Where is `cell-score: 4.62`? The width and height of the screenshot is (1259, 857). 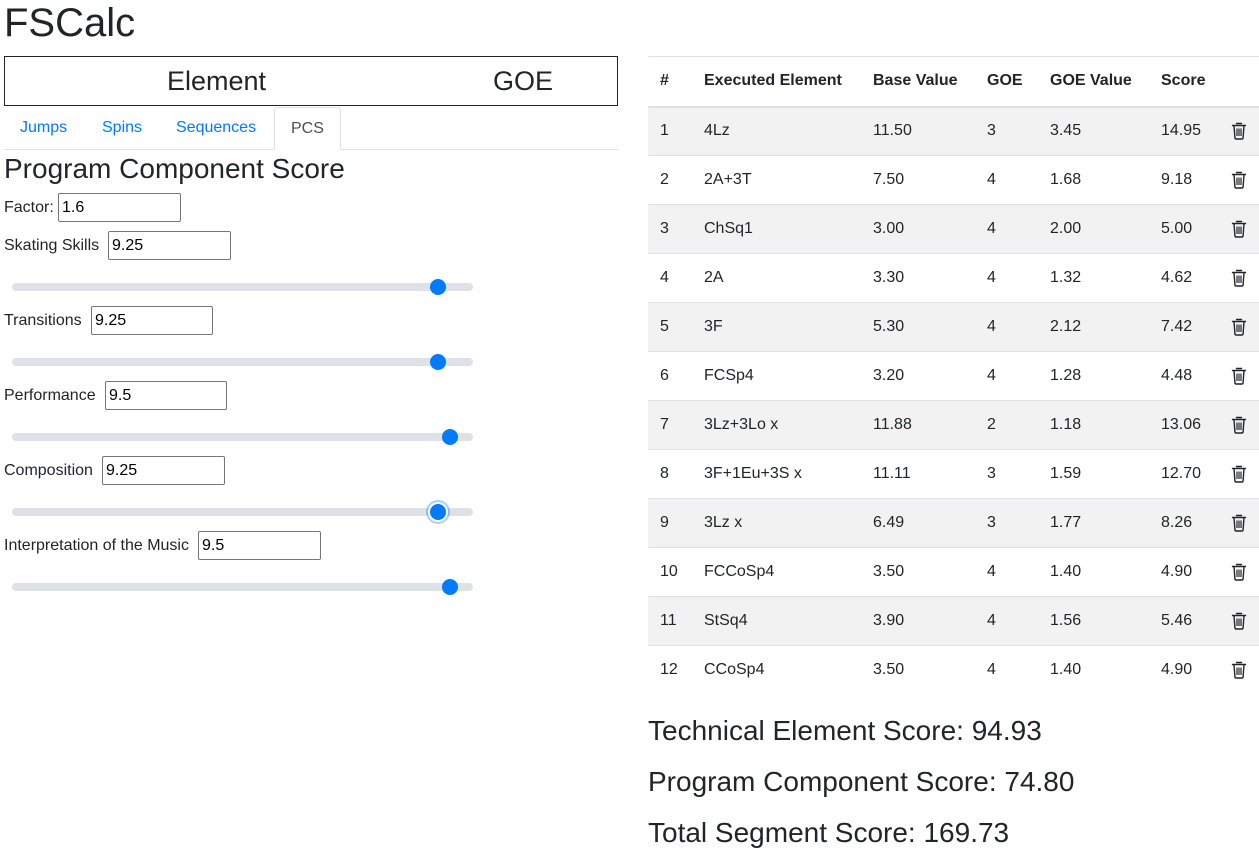
cell-score: 4.62 is located at coordinates (1184, 278).